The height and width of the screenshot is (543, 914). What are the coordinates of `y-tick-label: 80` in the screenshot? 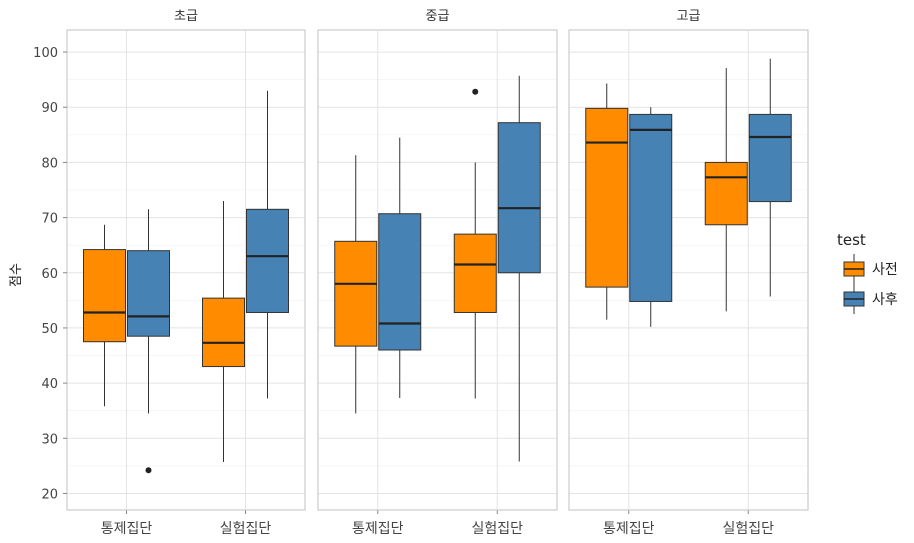 It's located at (49, 163).